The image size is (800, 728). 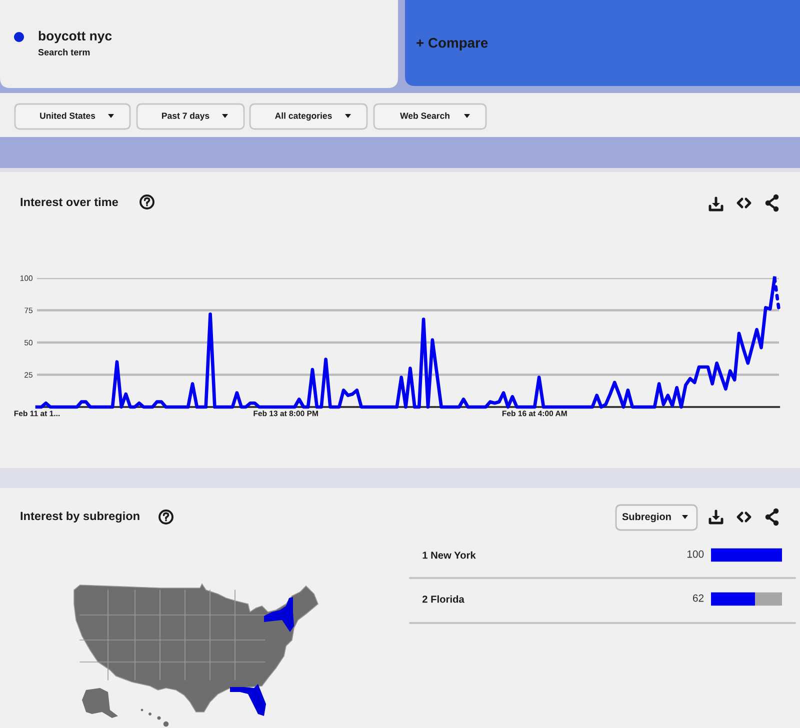 I want to click on text: United States, so click(x=68, y=115).